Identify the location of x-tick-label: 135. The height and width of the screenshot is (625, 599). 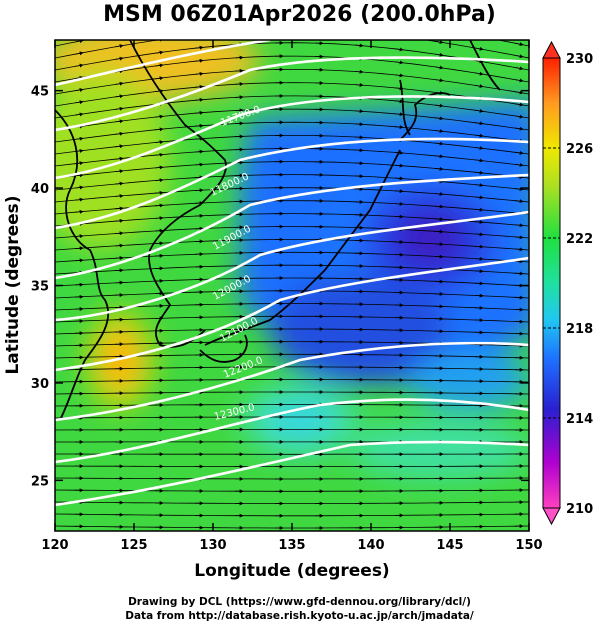
(291, 545).